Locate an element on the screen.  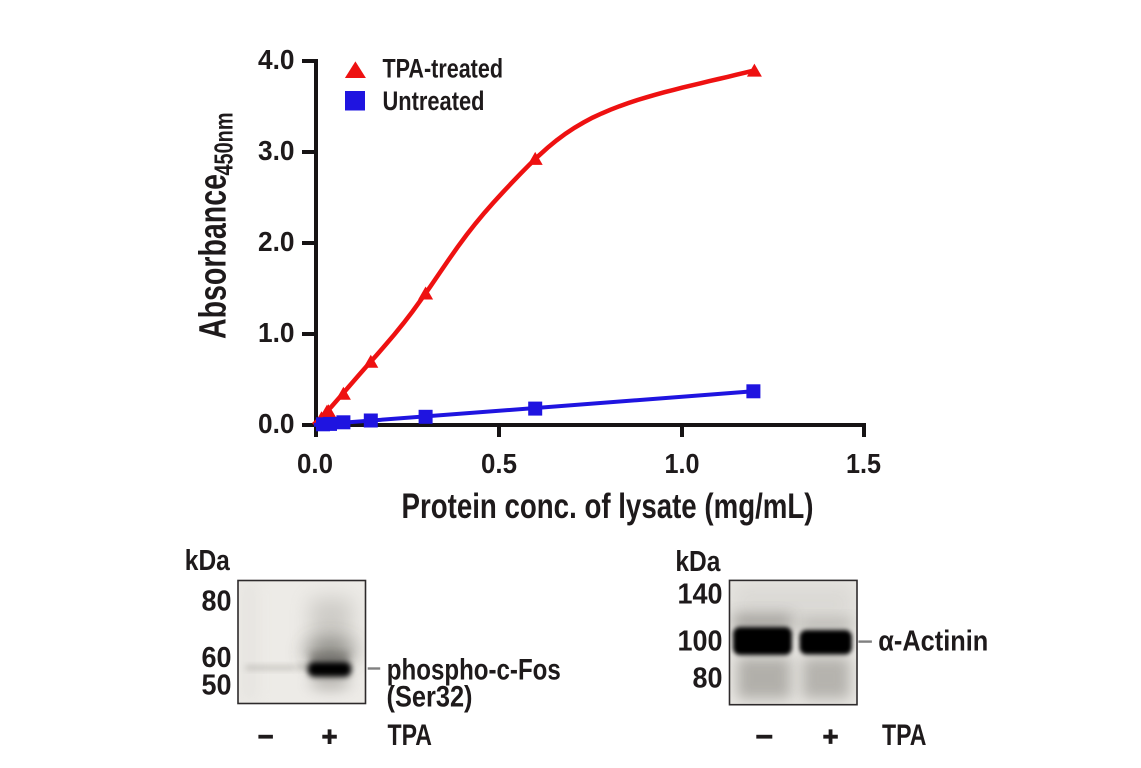
svg-text: 140 is located at coordinates (700, 595).